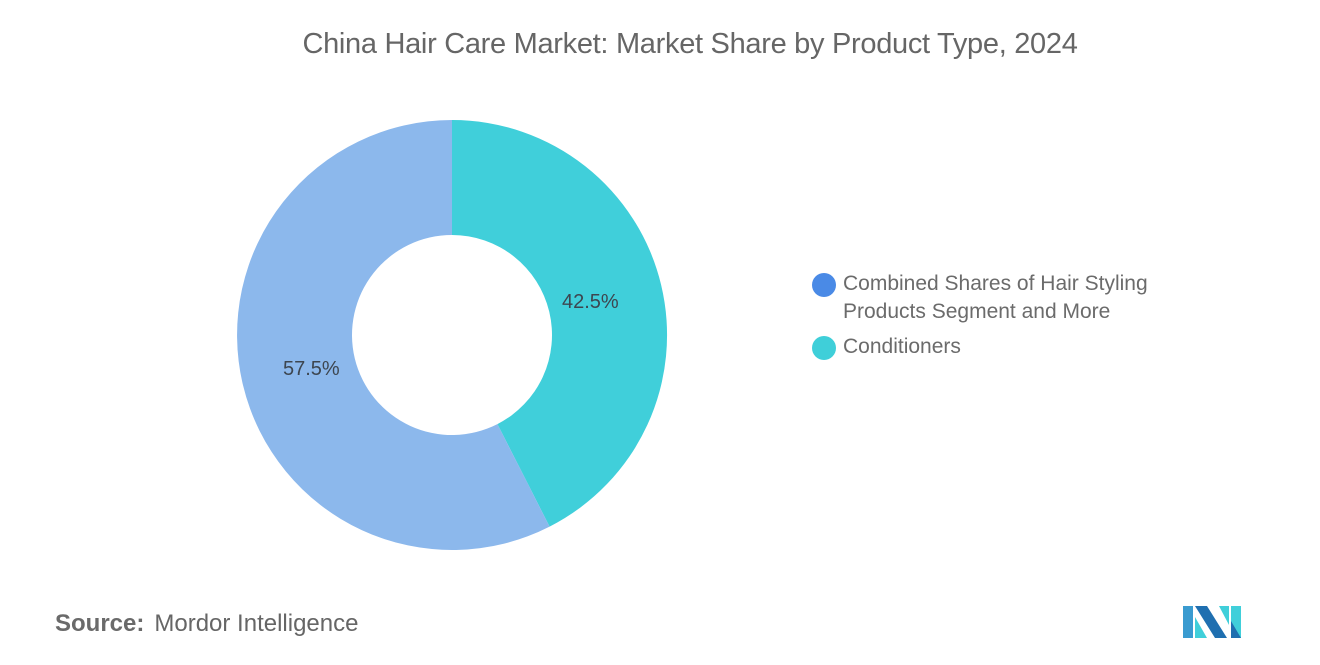  Describe the element at coordinates (256, 623) in the screenshot. I see `source-value: Mordor Intelligence` at that location.